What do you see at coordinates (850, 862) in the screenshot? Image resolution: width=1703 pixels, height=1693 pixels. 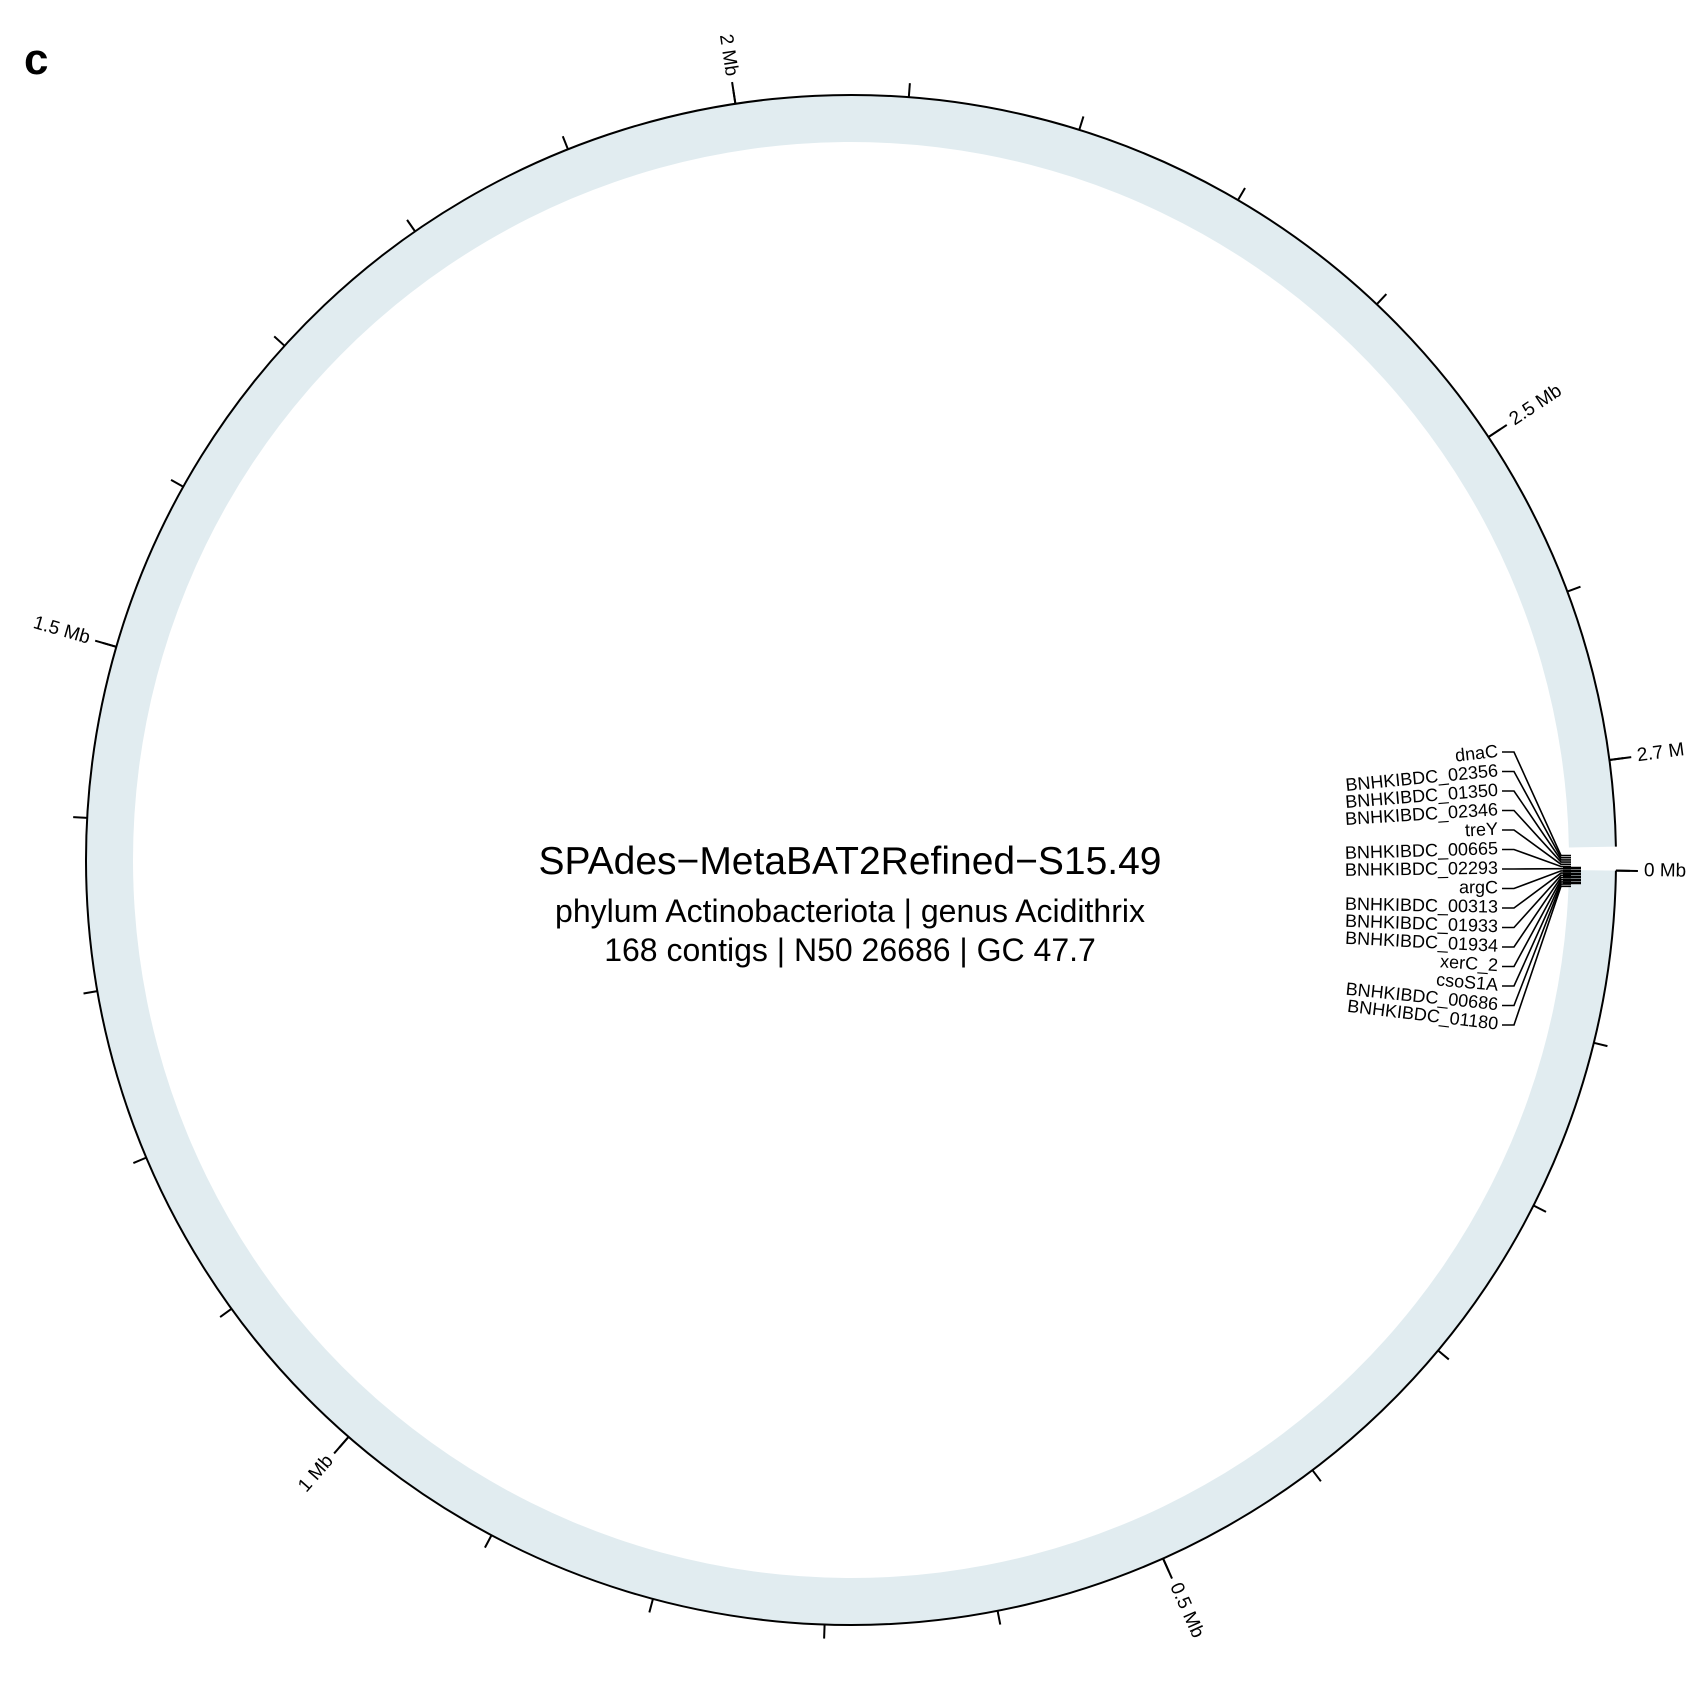 I see `genome-title: SPAdes−MetaBAT2Refined−S15.49` at bounding box center [850, 862].